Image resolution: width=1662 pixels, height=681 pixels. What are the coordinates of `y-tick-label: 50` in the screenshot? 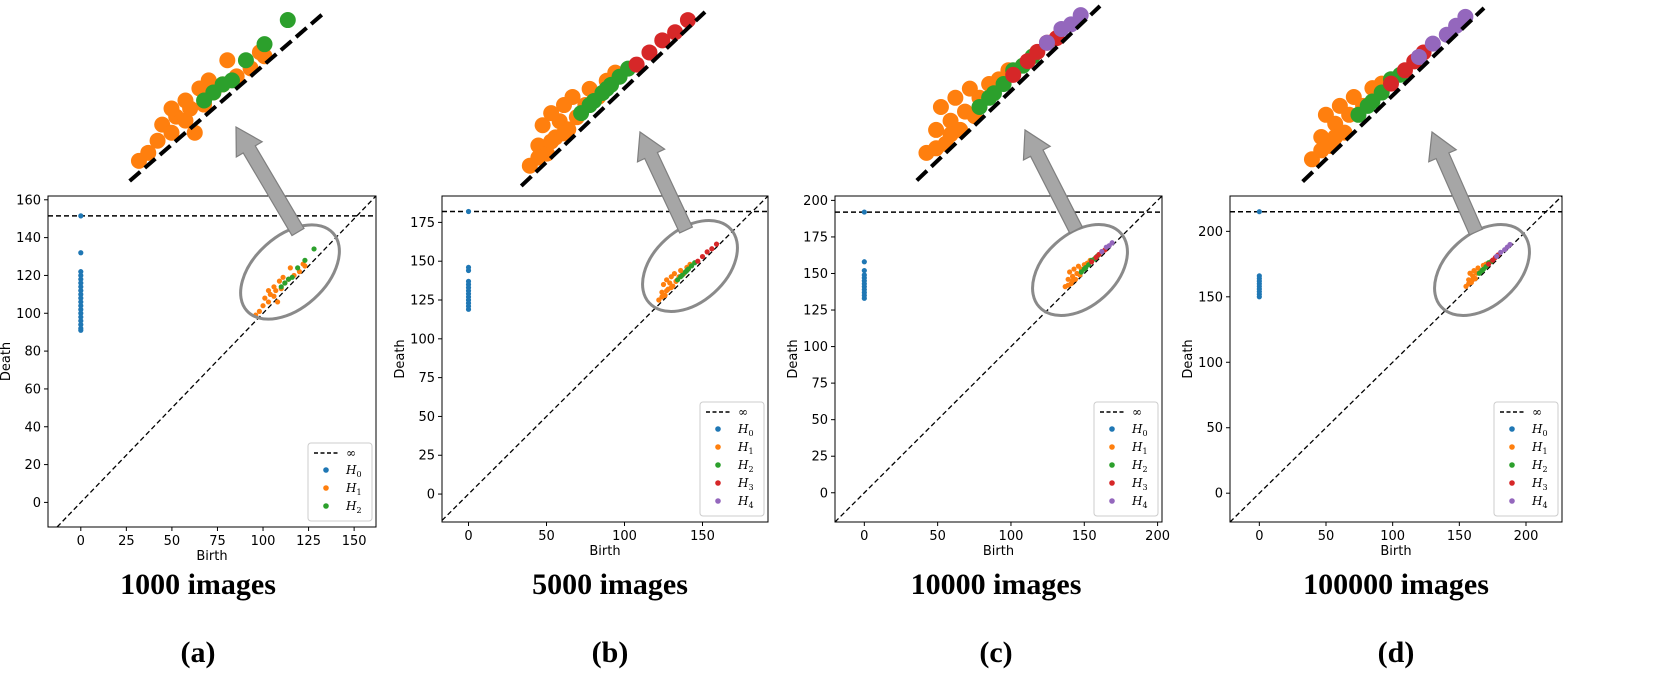 It's located at (1214, 428).